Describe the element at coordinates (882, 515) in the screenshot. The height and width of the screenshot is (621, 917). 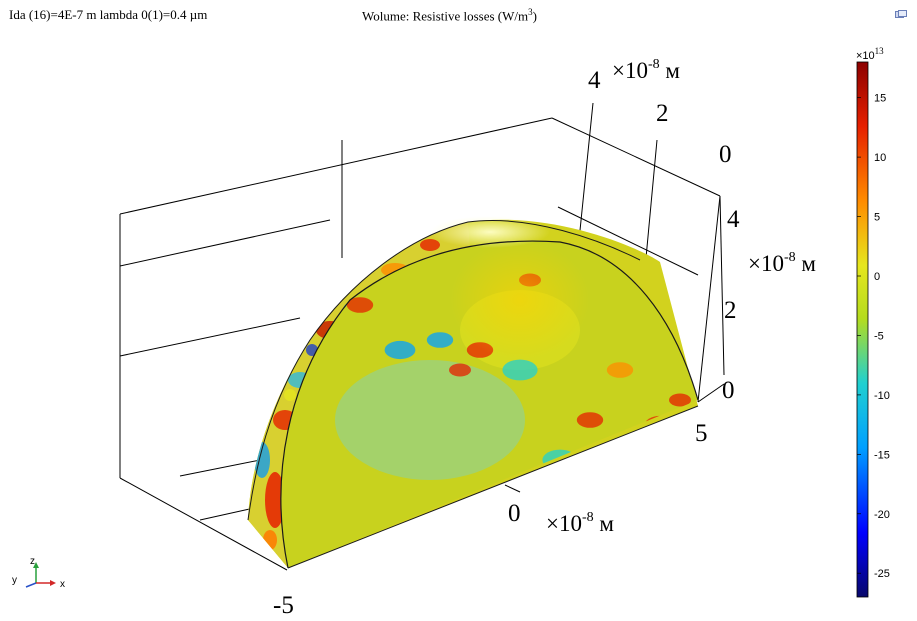
I see `colorbar-tick-label: -20` at that location.